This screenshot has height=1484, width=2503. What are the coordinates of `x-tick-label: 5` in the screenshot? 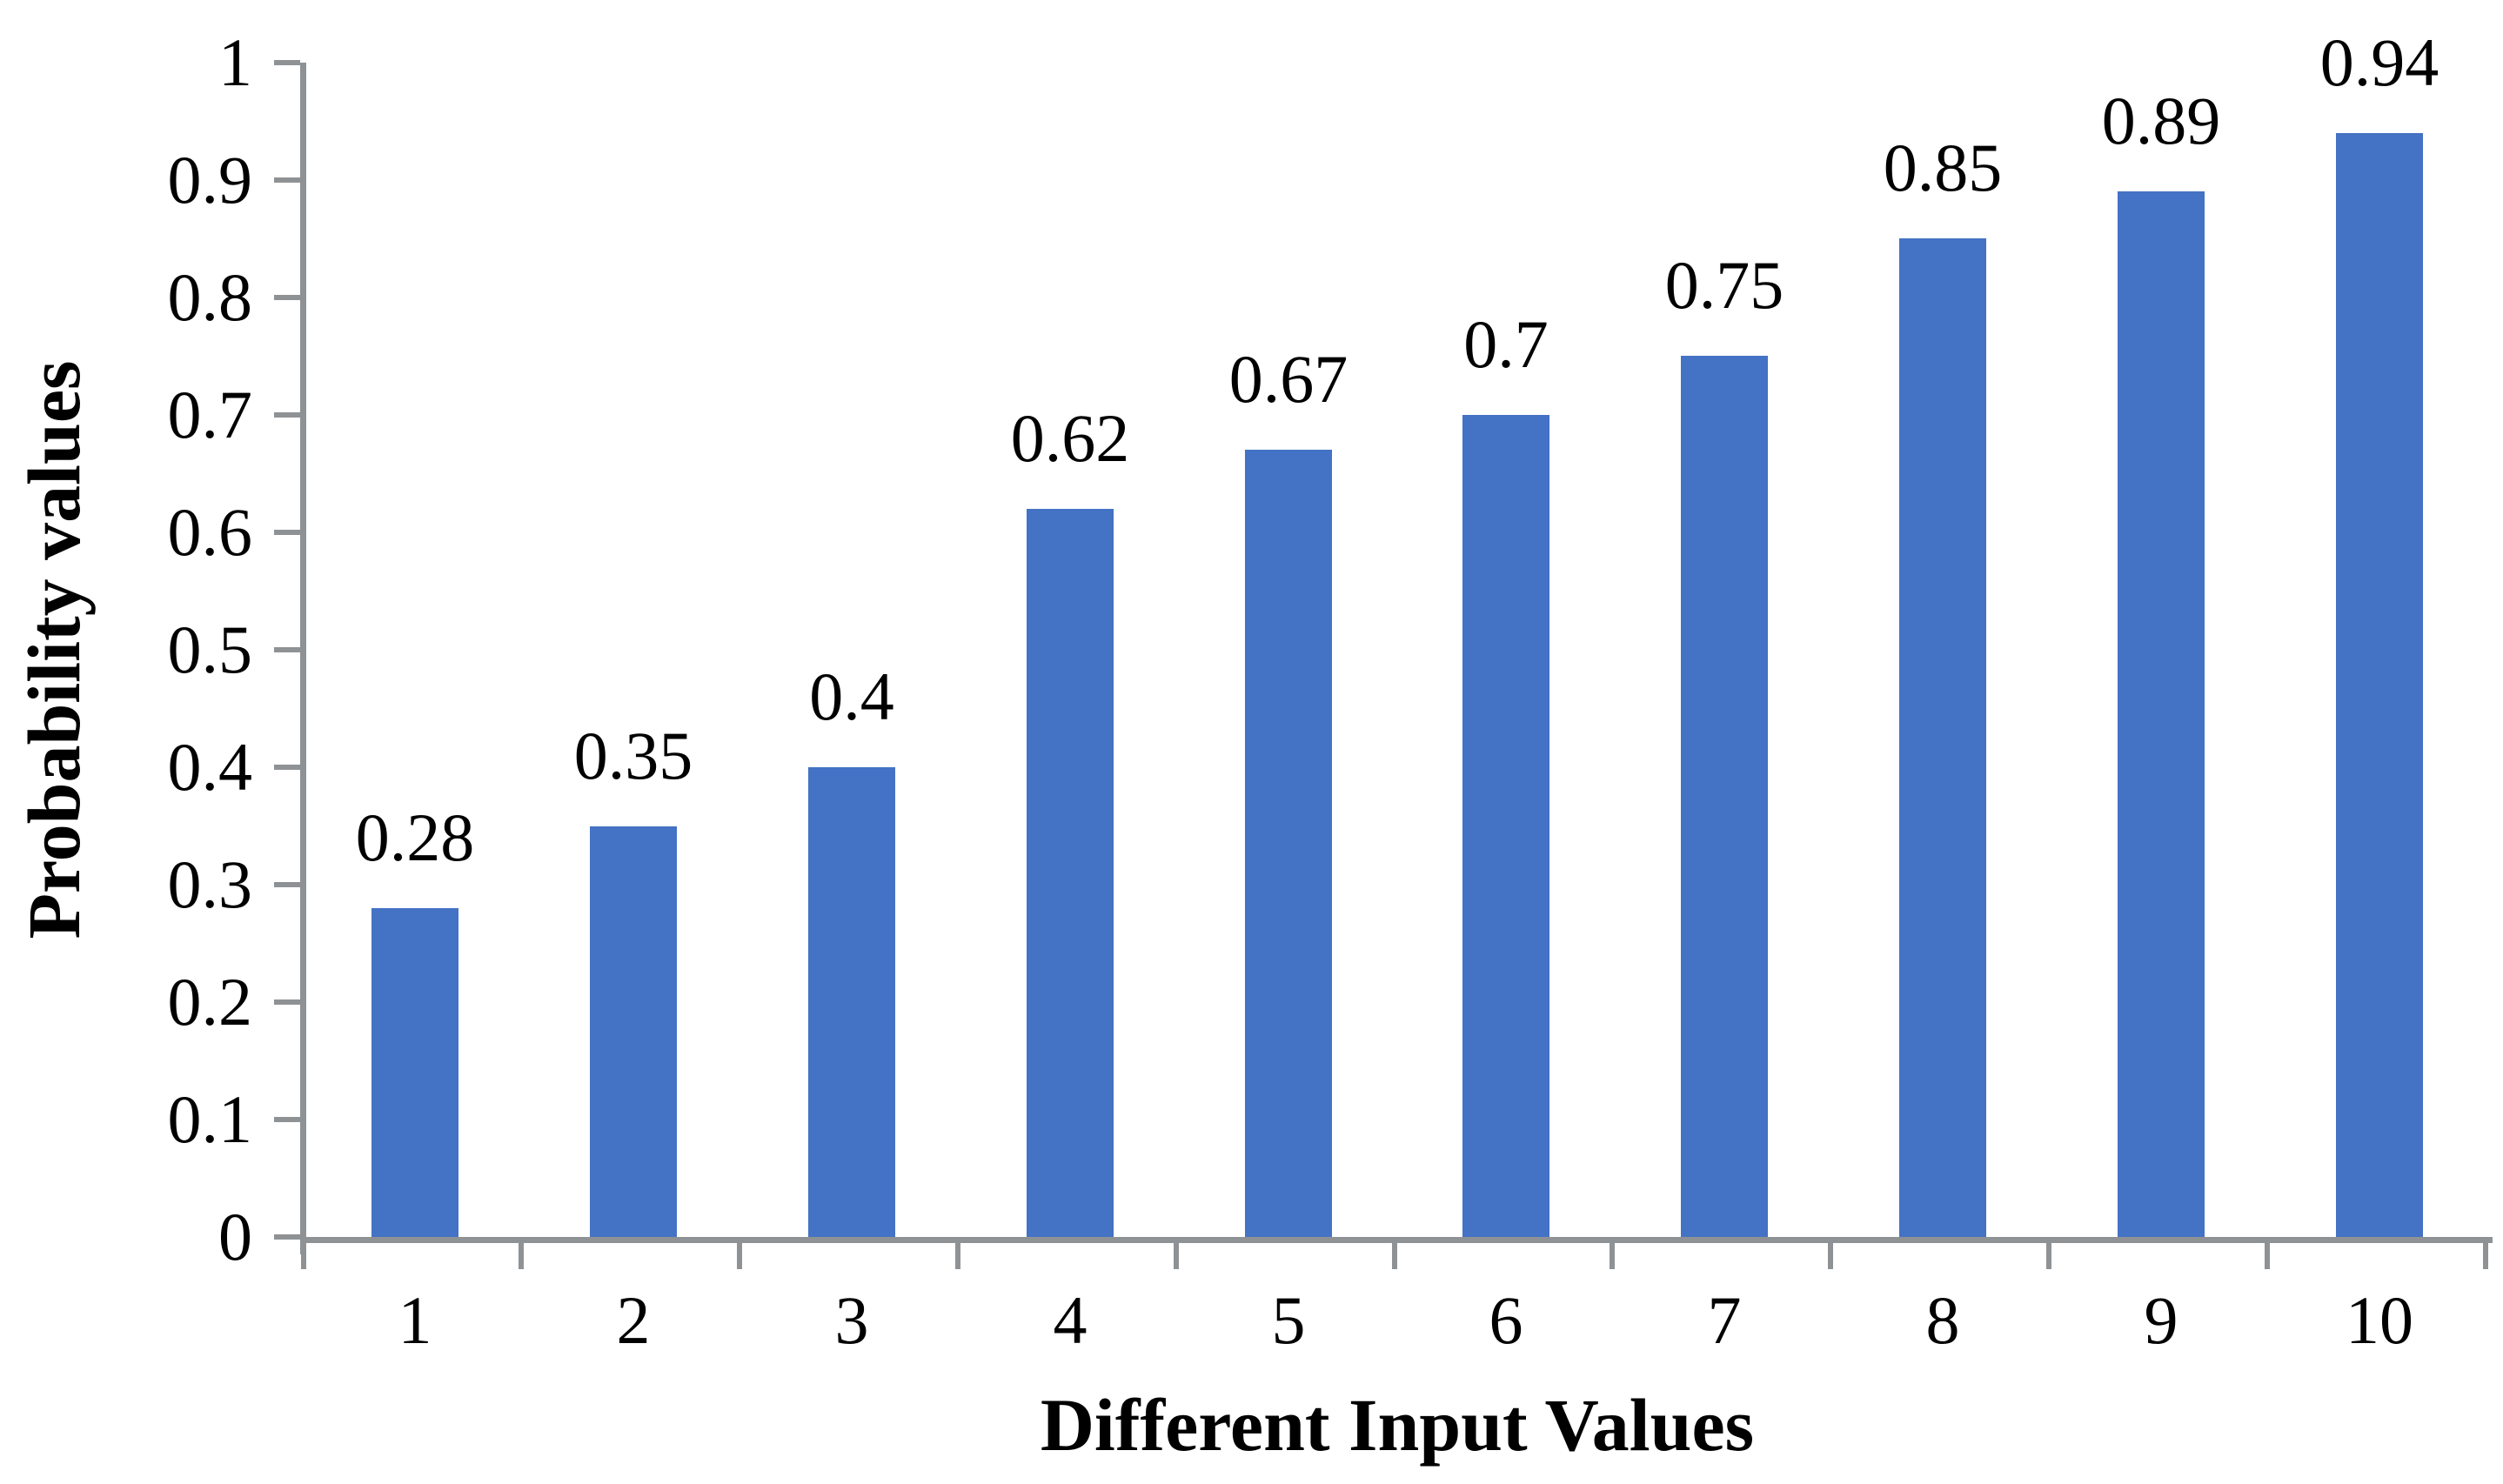 It's located at (1288, 1320).